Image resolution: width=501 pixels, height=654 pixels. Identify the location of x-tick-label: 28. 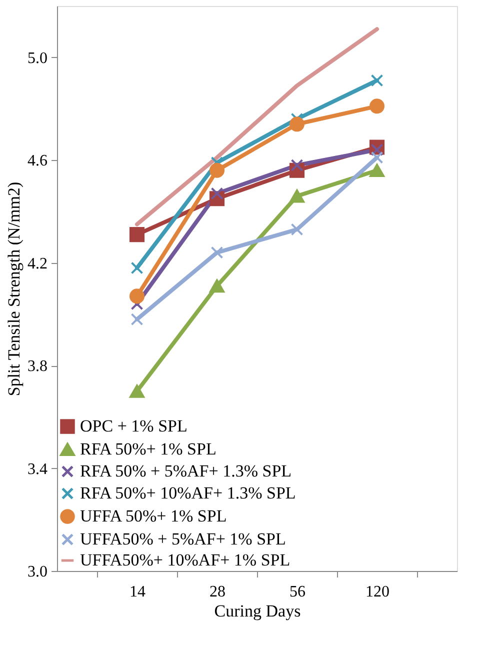
(218, 592).